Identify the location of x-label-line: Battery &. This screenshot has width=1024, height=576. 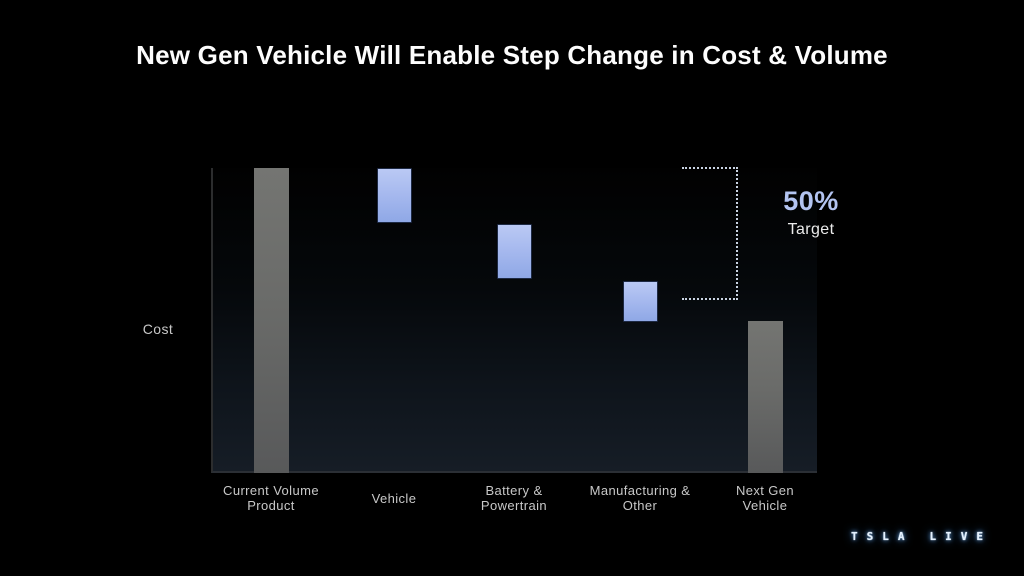
(514, 490).